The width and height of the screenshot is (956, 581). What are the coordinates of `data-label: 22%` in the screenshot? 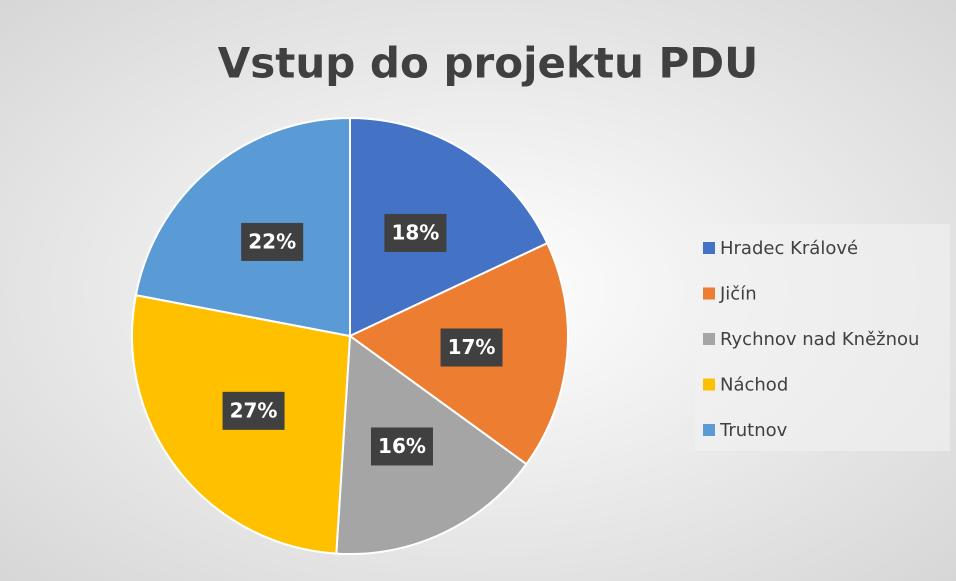 It's located at (272, 241).